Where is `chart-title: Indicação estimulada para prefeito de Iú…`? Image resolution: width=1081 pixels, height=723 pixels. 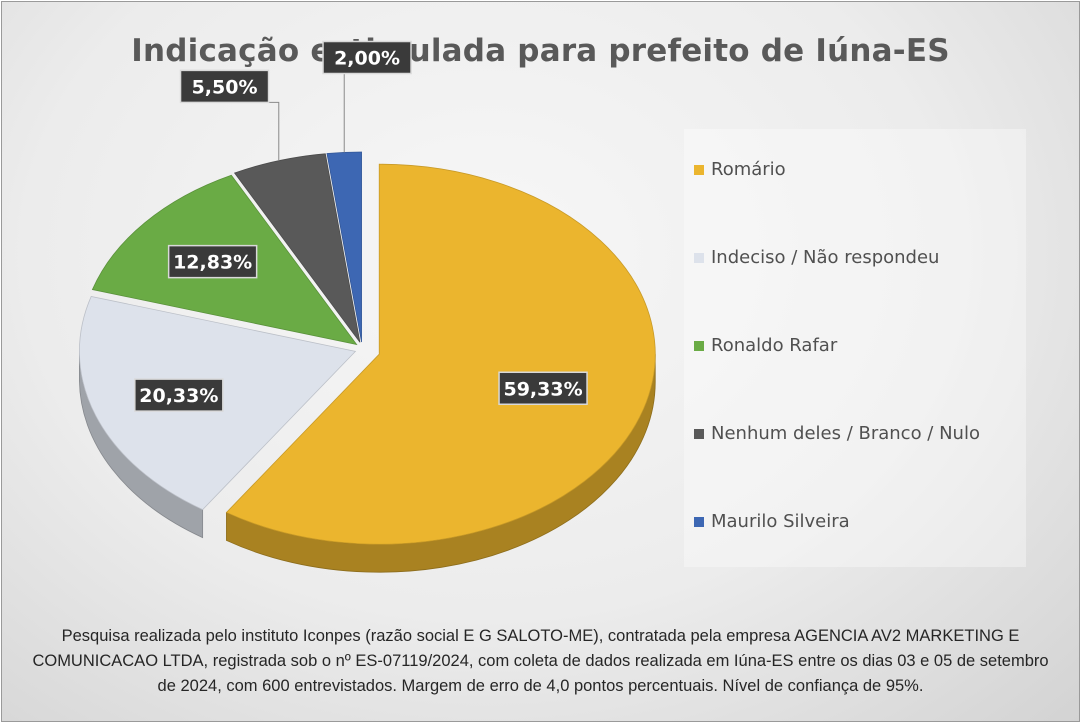 chart-title: Indicação estimulada para prefeito de Iú… is located at coordinates (540, 51).